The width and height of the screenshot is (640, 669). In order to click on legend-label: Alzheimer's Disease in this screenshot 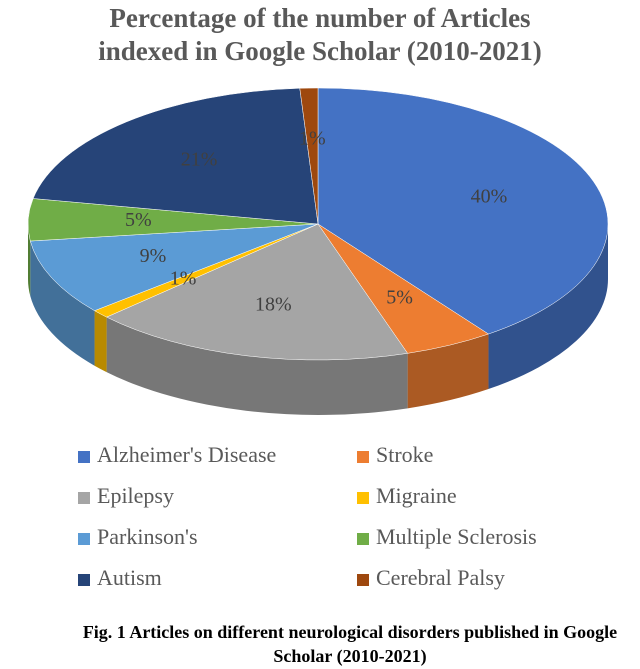, I will do `click(186, 454)`.